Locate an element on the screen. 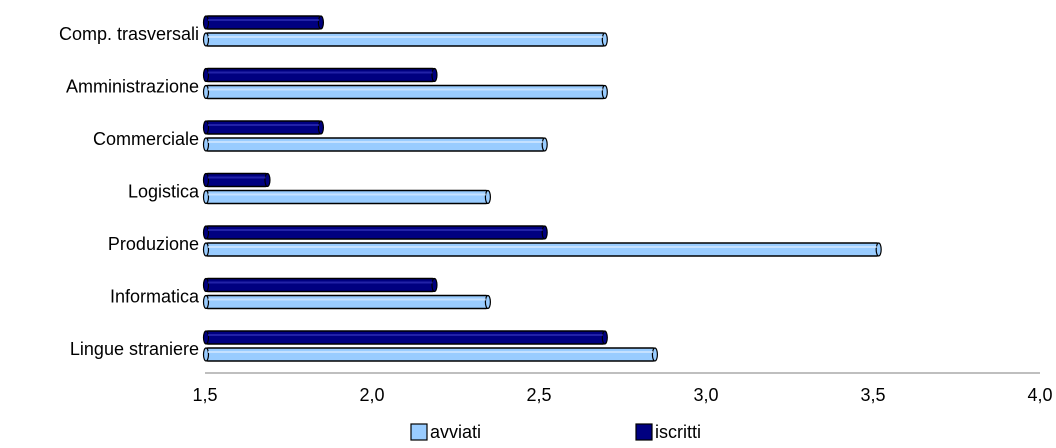 This screenshot has height=448, width=1056. legend-label: avviati is located at coordinates (455, 432).